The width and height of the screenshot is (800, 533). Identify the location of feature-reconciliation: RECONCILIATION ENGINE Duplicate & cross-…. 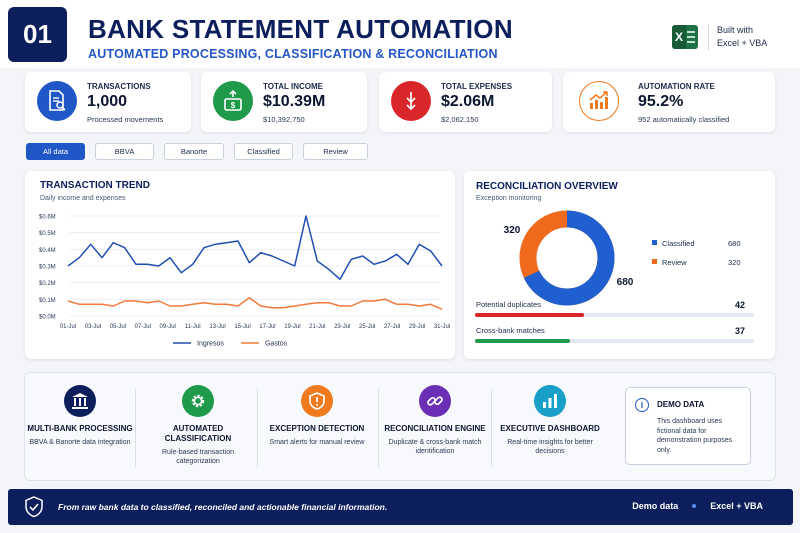
(435, 420).